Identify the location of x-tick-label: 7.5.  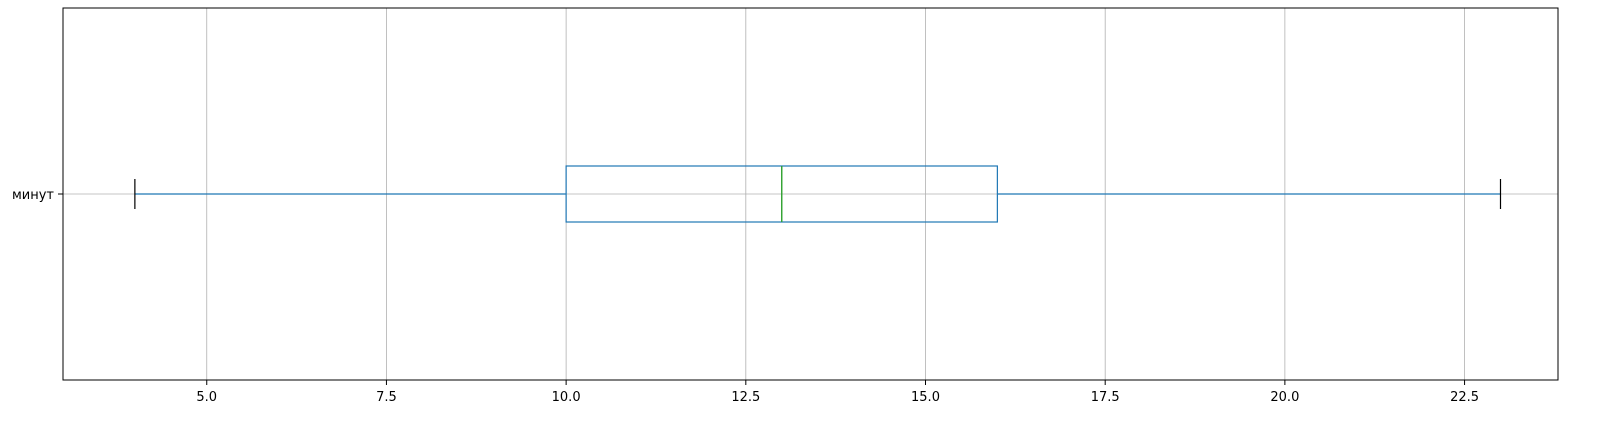
(386, 397).